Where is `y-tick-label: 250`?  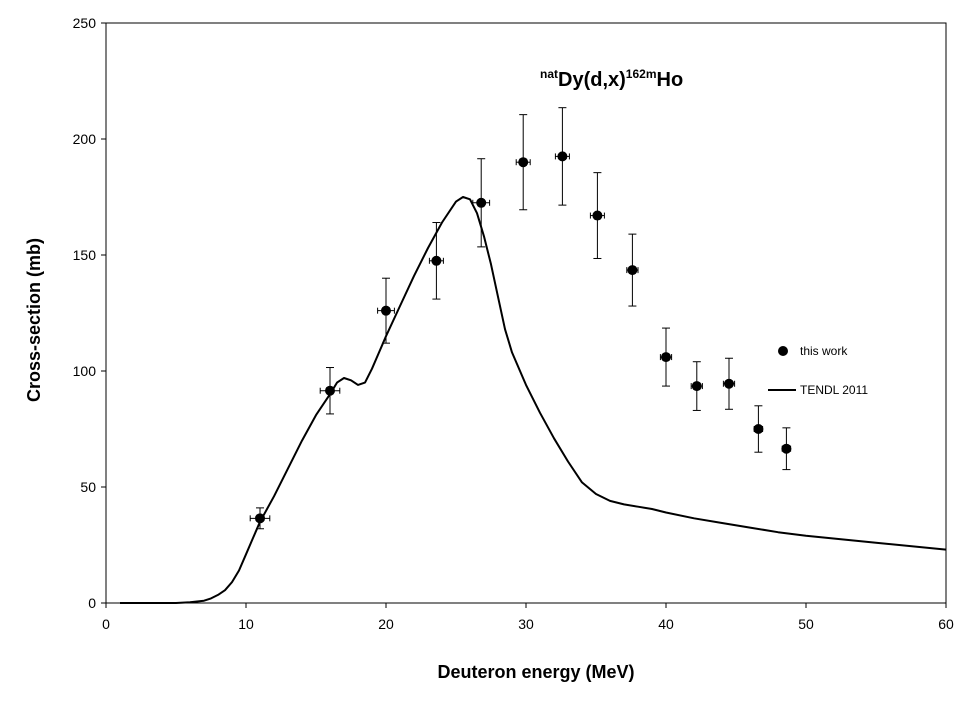
y-tick-label: 250 is located at coordinates (85, 23).